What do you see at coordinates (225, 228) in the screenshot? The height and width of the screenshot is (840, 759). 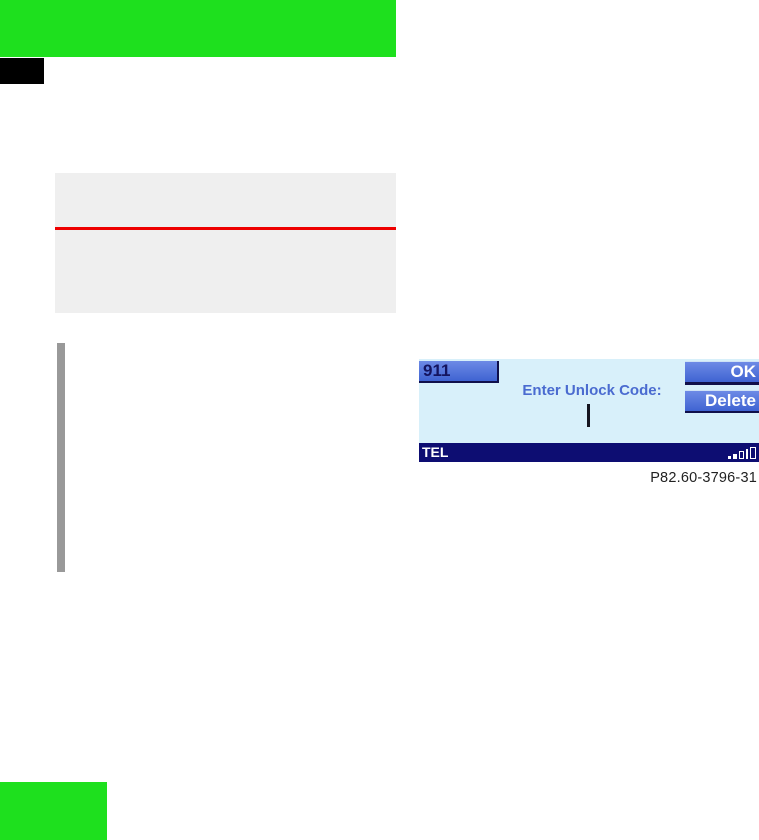 I see `note-box-red-rule` at bounding box center [225, 228].